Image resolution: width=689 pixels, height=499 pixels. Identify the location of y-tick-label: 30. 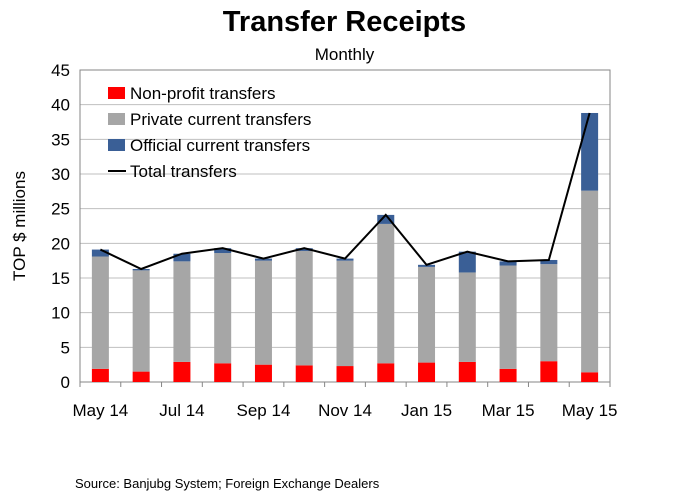
(60, 174).